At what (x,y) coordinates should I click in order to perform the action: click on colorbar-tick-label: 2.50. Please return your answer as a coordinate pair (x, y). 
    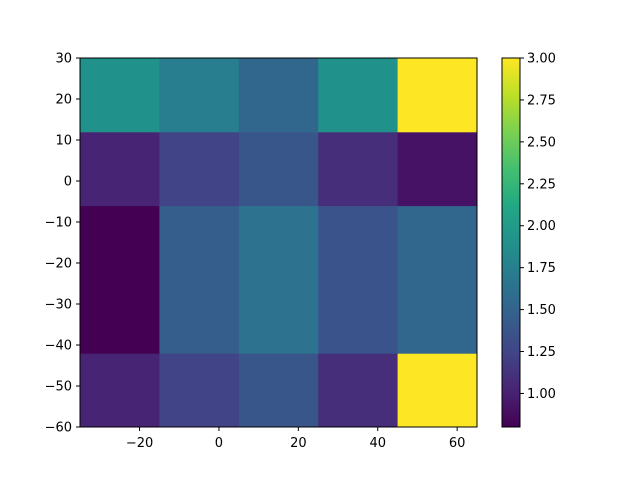
    Looking at the image, I should click on (541, 142).